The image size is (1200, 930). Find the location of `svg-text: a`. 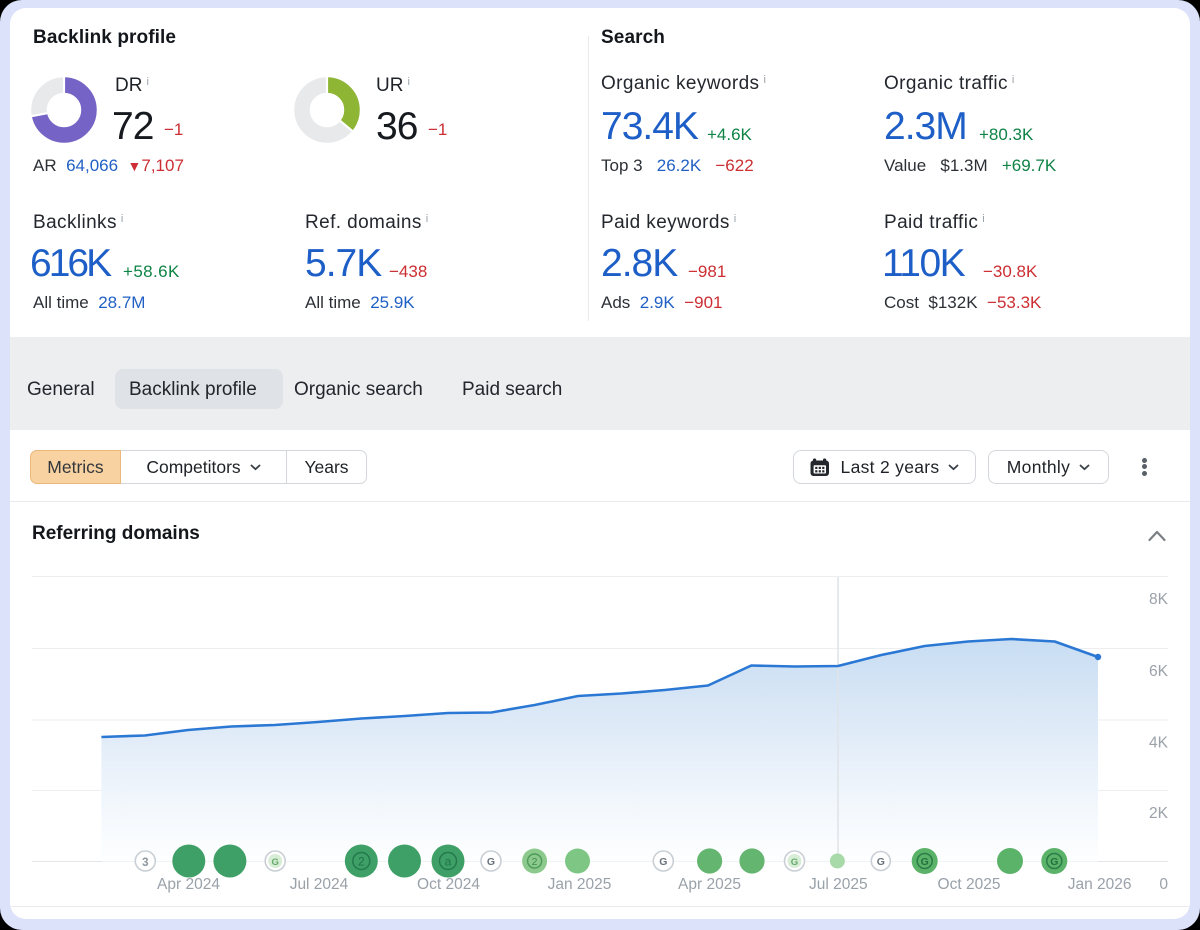

svg-text: a is located at coordinates (448, 862).